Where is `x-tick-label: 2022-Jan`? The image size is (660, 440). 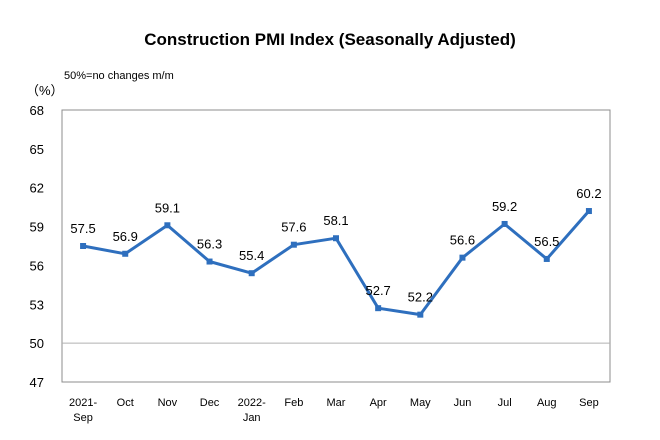 x-tick-label: 2022-Jan is located at coordinates (252, 410).